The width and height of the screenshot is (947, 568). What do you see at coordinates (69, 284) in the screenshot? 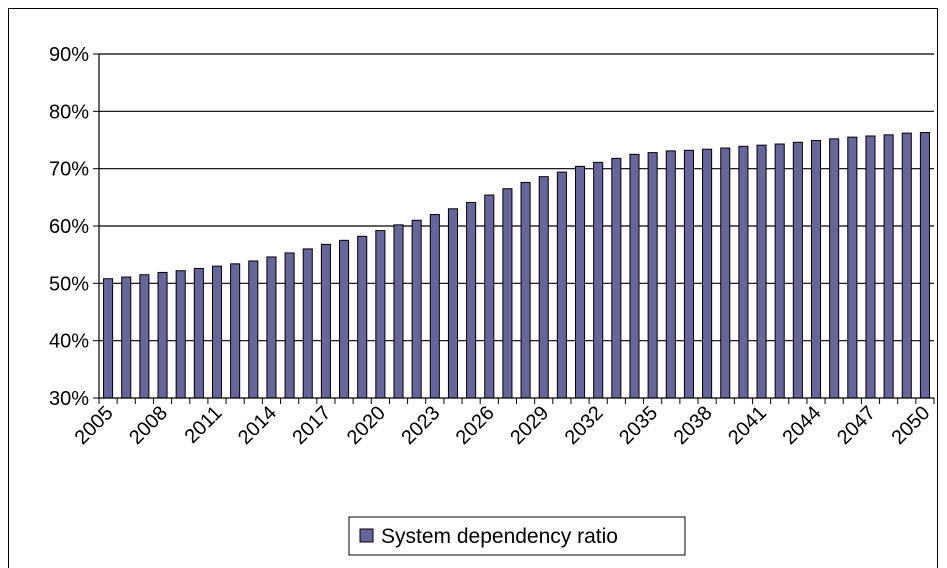
I see `y-tick-label: 50%` at bounding box center [69, 284].